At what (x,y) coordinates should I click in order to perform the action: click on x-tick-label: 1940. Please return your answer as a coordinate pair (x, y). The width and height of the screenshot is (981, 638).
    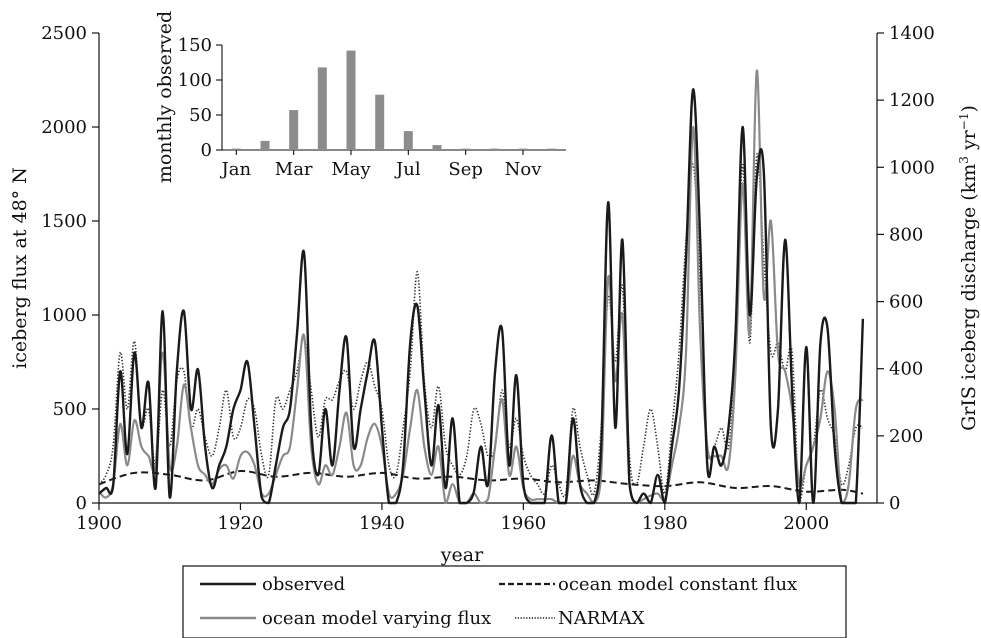
    Looking at the image, I should click on (382, 523).